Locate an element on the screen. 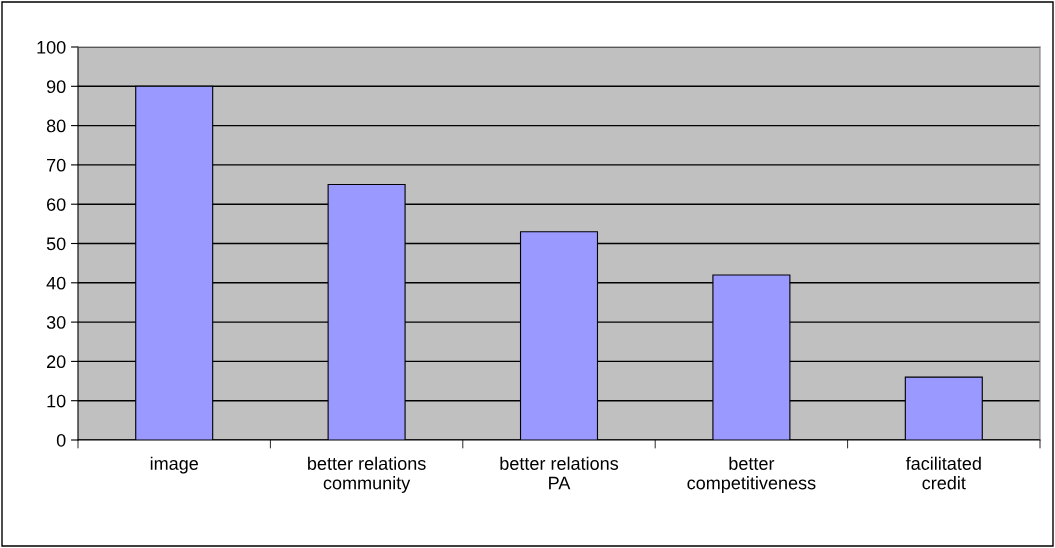 The height and width of the screenshot is (548, 1055). x-tick-label: better competitiveness is located at coordinates (751, 474).